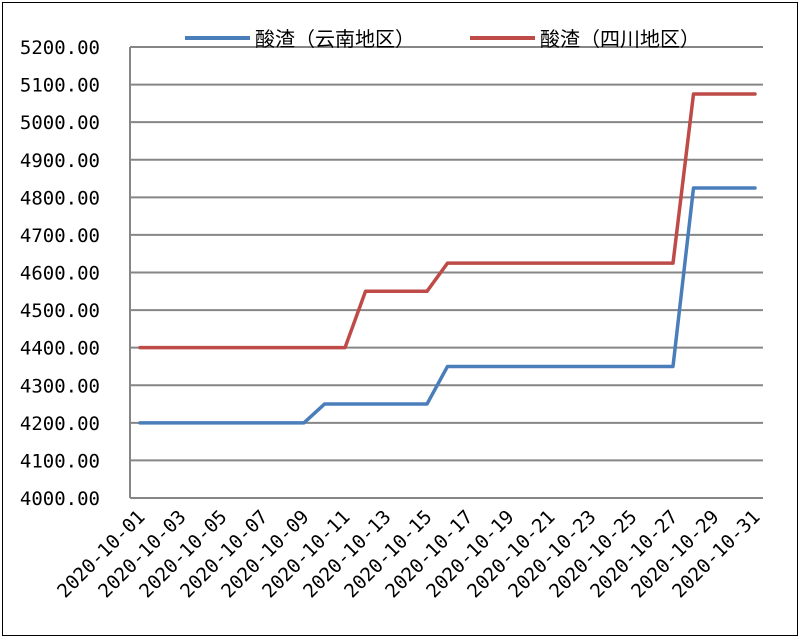  What do you see at coordinates (60, 349) in the screenshot?
I see `y-tick-label: 4400.00` at bounding box center [60, 349].